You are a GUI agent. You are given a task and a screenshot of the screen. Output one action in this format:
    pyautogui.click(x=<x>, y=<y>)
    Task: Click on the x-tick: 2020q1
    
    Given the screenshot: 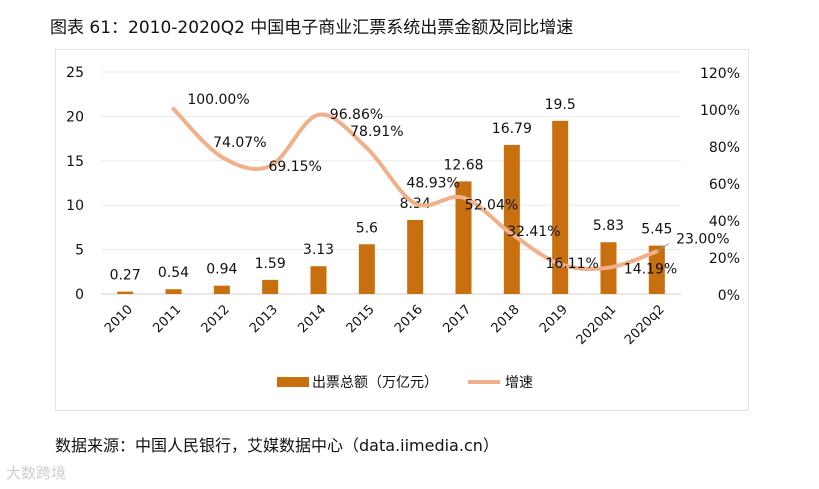 What is the action you would take?
    pyautogui.click(x=597, y=325)
    